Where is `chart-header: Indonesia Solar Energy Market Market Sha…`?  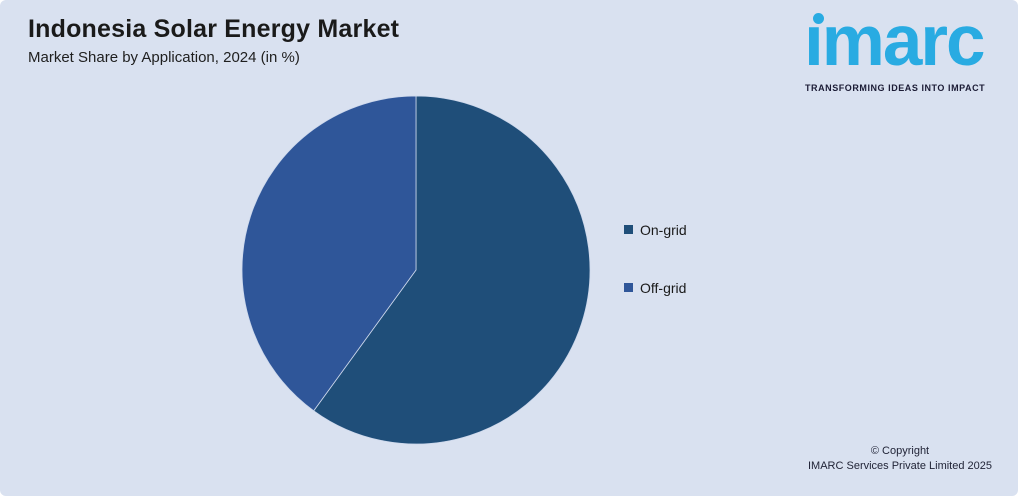 chart-header: Indonesia Solar Energy Market Market Sha… is located at coordinates (213, 40).